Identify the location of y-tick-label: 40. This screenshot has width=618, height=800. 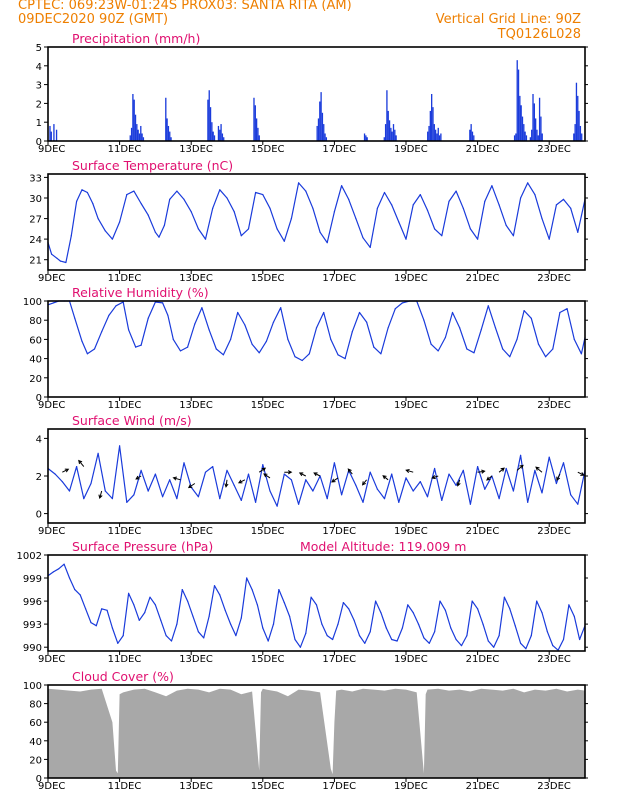
(35, 360).